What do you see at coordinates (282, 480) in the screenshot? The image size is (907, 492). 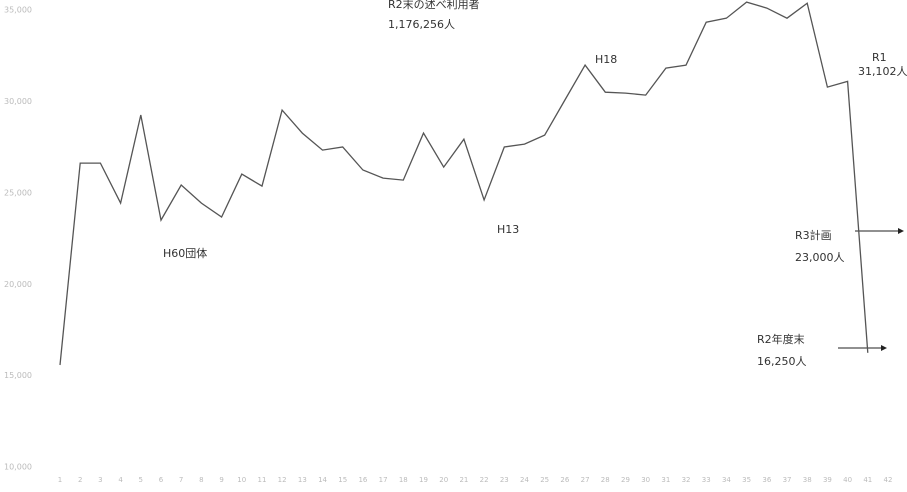 I see `x-tick-label: 12` at bounding box center [282, 480].